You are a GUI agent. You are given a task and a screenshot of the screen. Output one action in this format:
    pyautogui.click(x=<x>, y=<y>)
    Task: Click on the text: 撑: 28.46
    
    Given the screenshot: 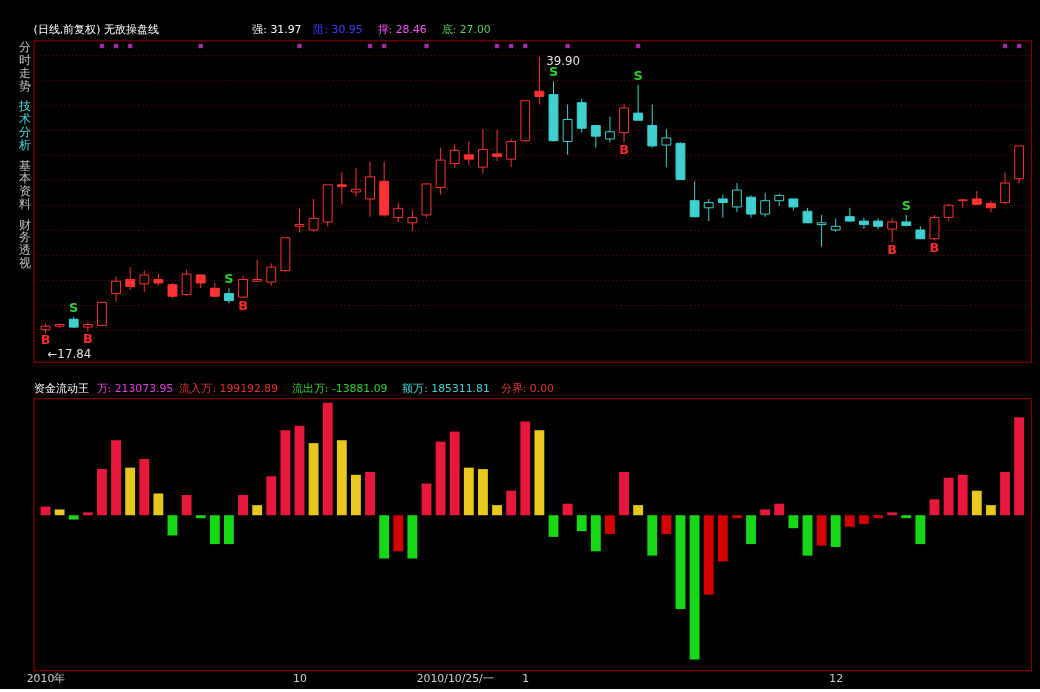 What is the action you would take?
    pyautogui.click(x=402, y=29)
    